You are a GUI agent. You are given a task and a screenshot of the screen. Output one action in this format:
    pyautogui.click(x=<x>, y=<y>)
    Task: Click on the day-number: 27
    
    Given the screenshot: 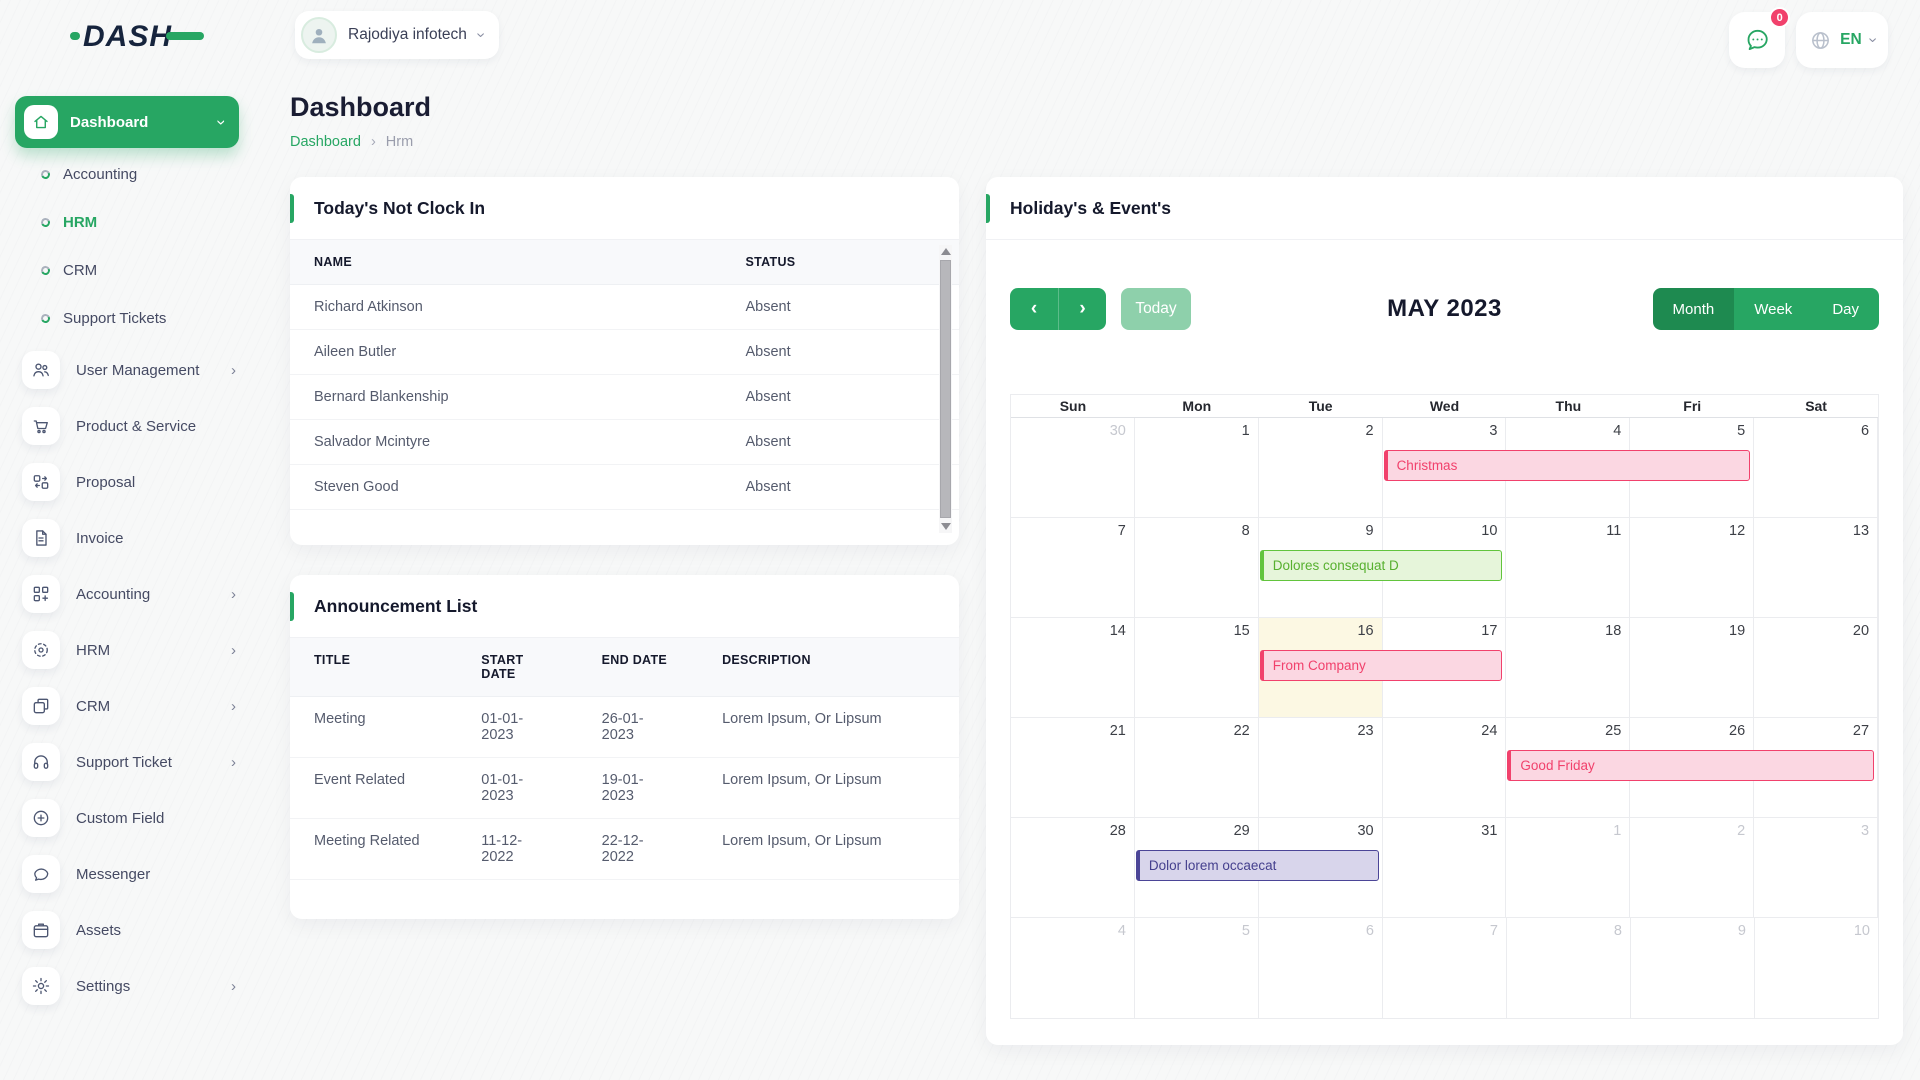 What is the action you would take?
    pyautogui.click(x=1861, y=731)
    